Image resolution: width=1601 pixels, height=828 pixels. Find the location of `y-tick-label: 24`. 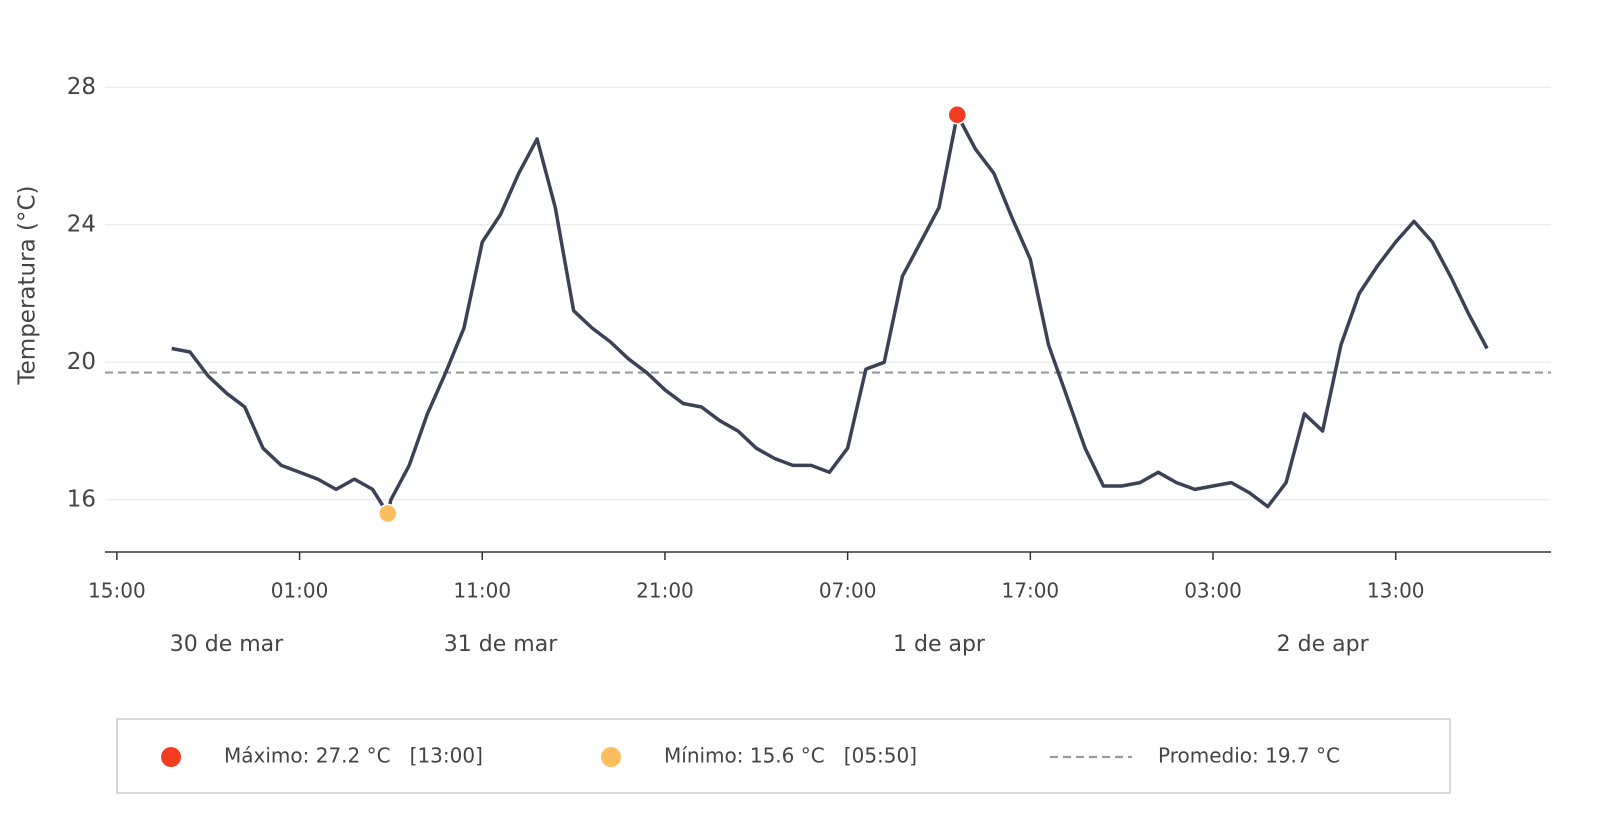

y-tick-label: 24 is located at coordinates (81, 224).